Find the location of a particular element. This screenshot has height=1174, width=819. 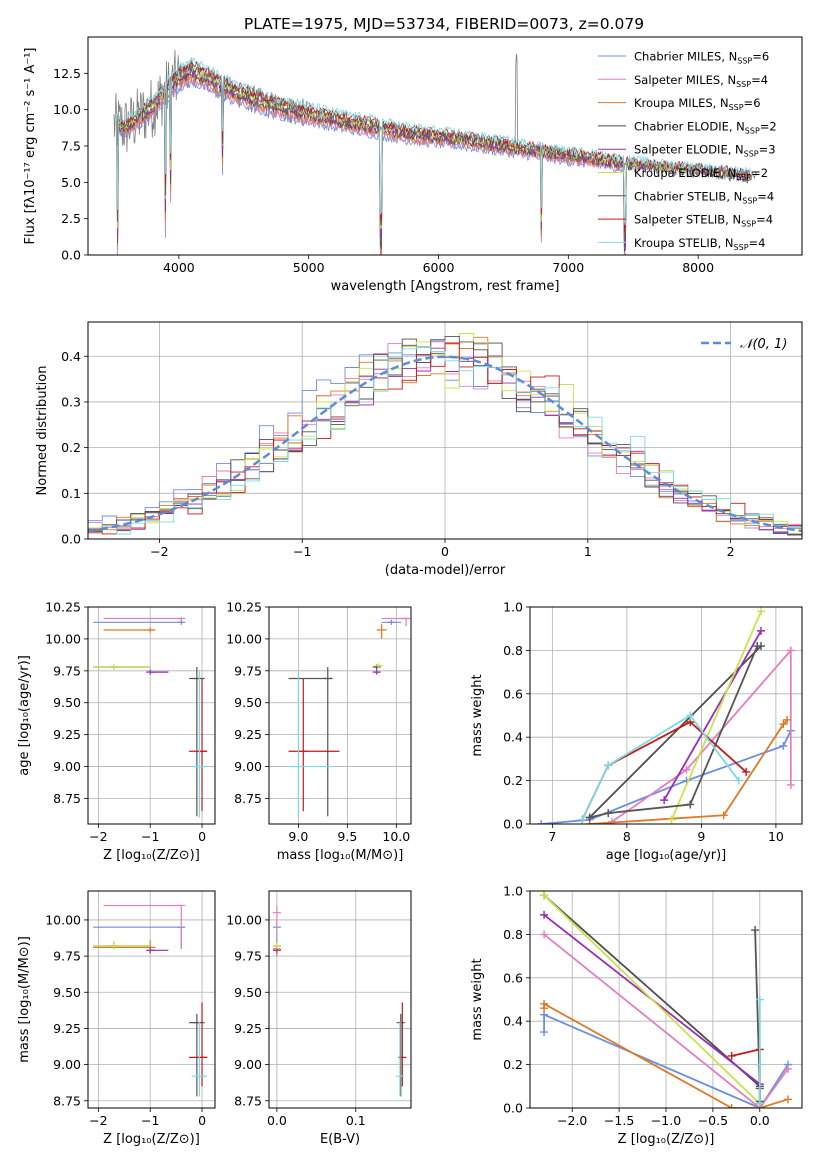

grid-mass_vs_ebv is located at coordinates (340, 999).